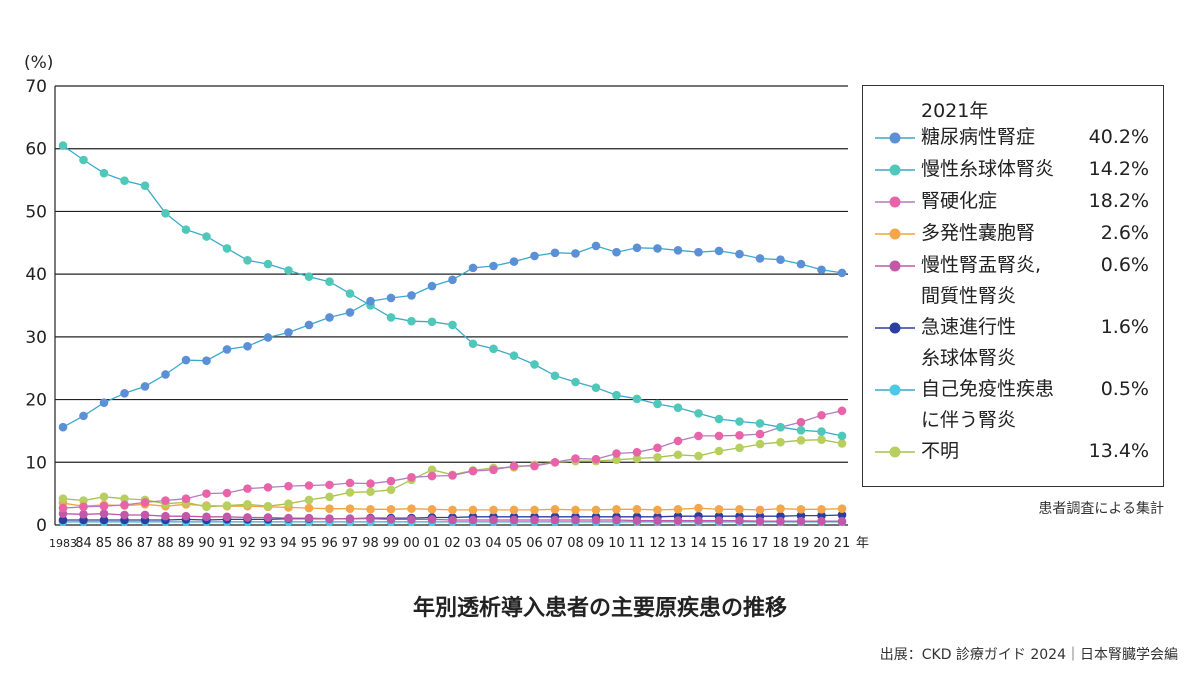  What do you see at coordinates (329, 543) in the screenshot?
I see `x-tick-label: 96` at bounding box center [329, 543].